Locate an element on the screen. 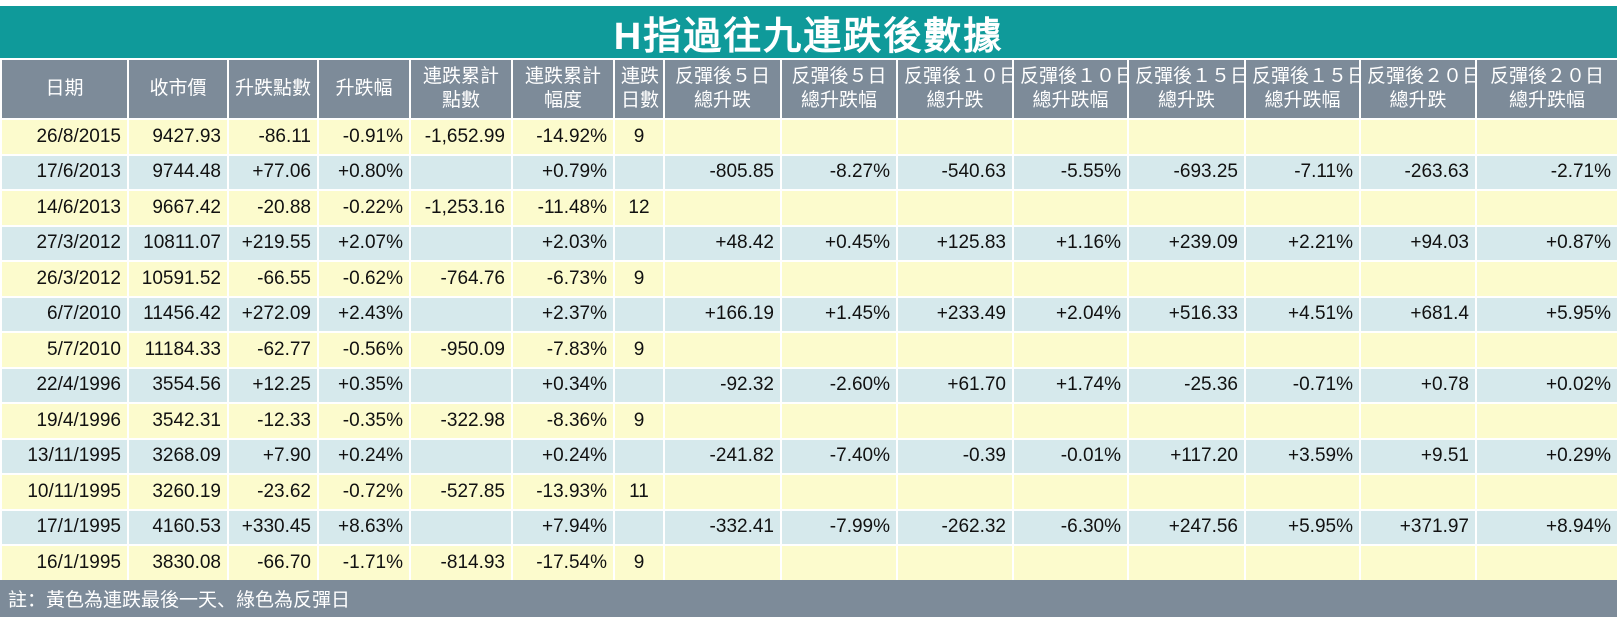 Image resolution: width=1617 pixels, height=617 pixels. table-cell: +371.97 is located at coordinates (1418, 527).